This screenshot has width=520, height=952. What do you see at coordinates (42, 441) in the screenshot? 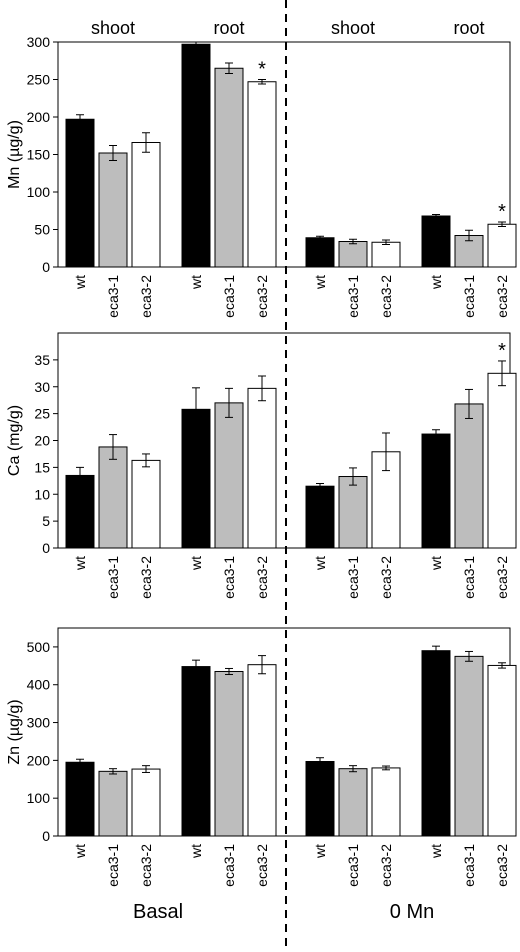
I see `y-tick-label: 20` at bounding box center [42, 441].